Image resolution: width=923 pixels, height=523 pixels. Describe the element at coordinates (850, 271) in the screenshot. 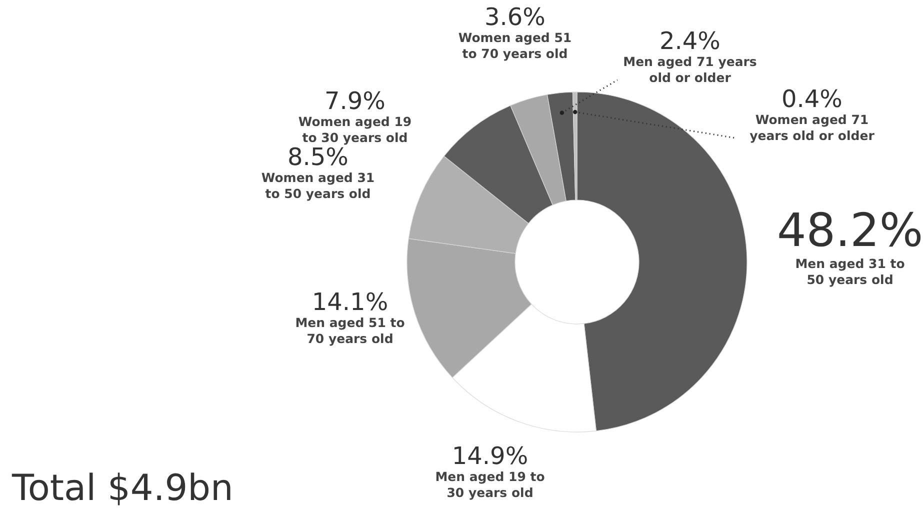

I see `slice-label: Men aged 31 to 50 years old` at that location.